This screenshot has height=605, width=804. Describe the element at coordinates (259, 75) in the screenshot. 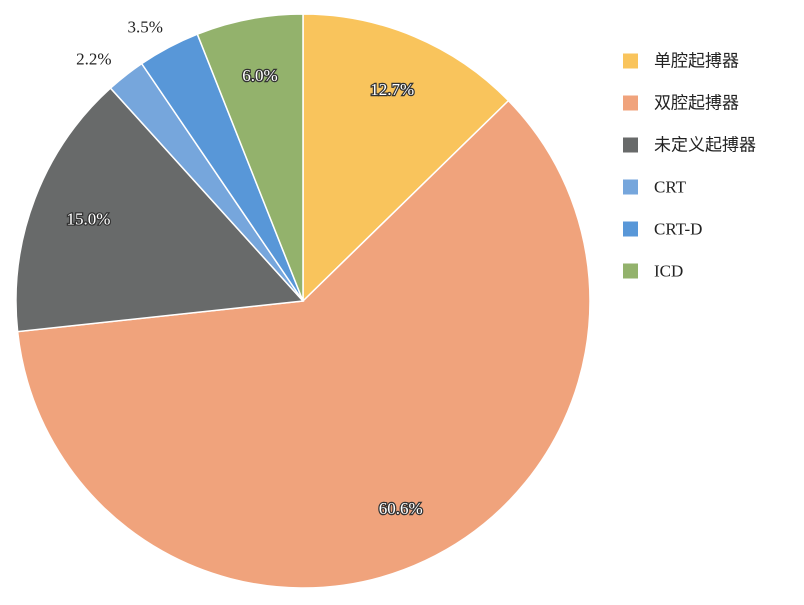

I see `pie-data-label: 6.0%` at that location.